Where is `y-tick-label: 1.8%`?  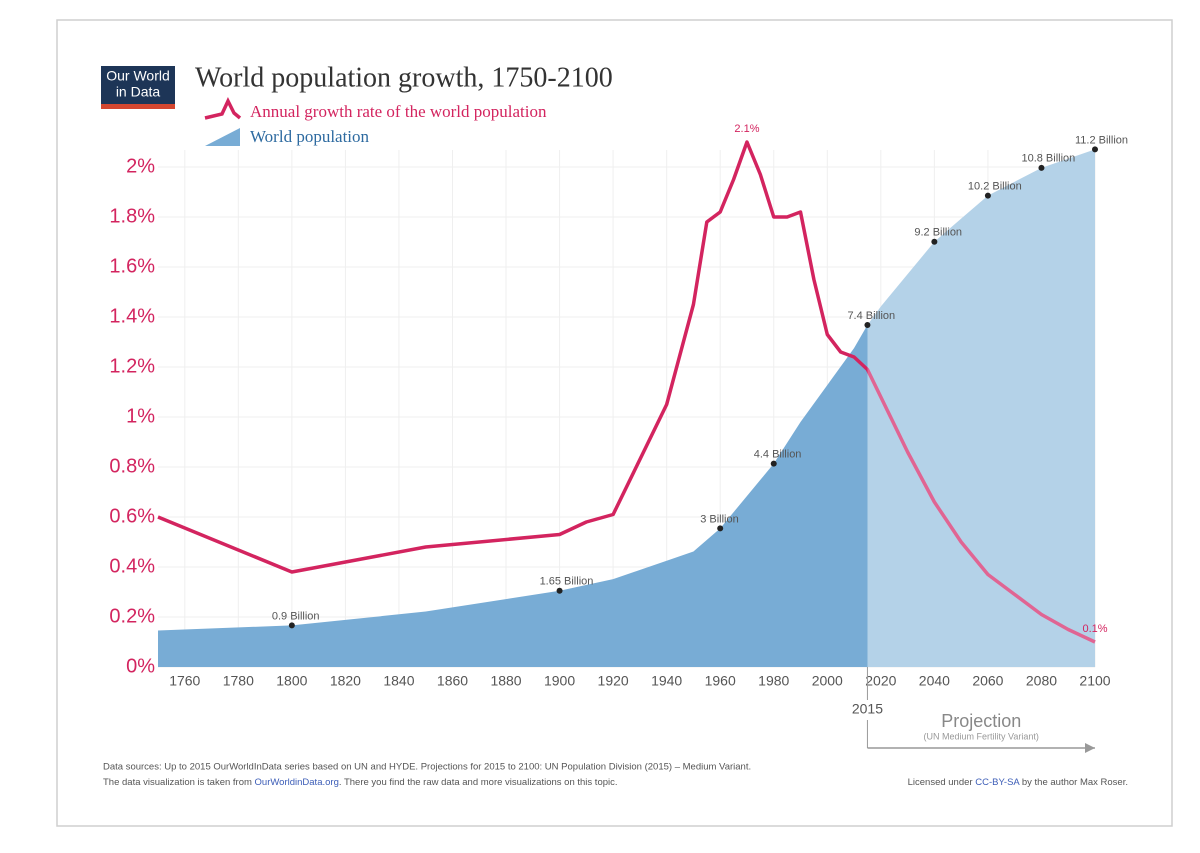
y-tick-label: 1.8% is located at coordinates (132, 216).